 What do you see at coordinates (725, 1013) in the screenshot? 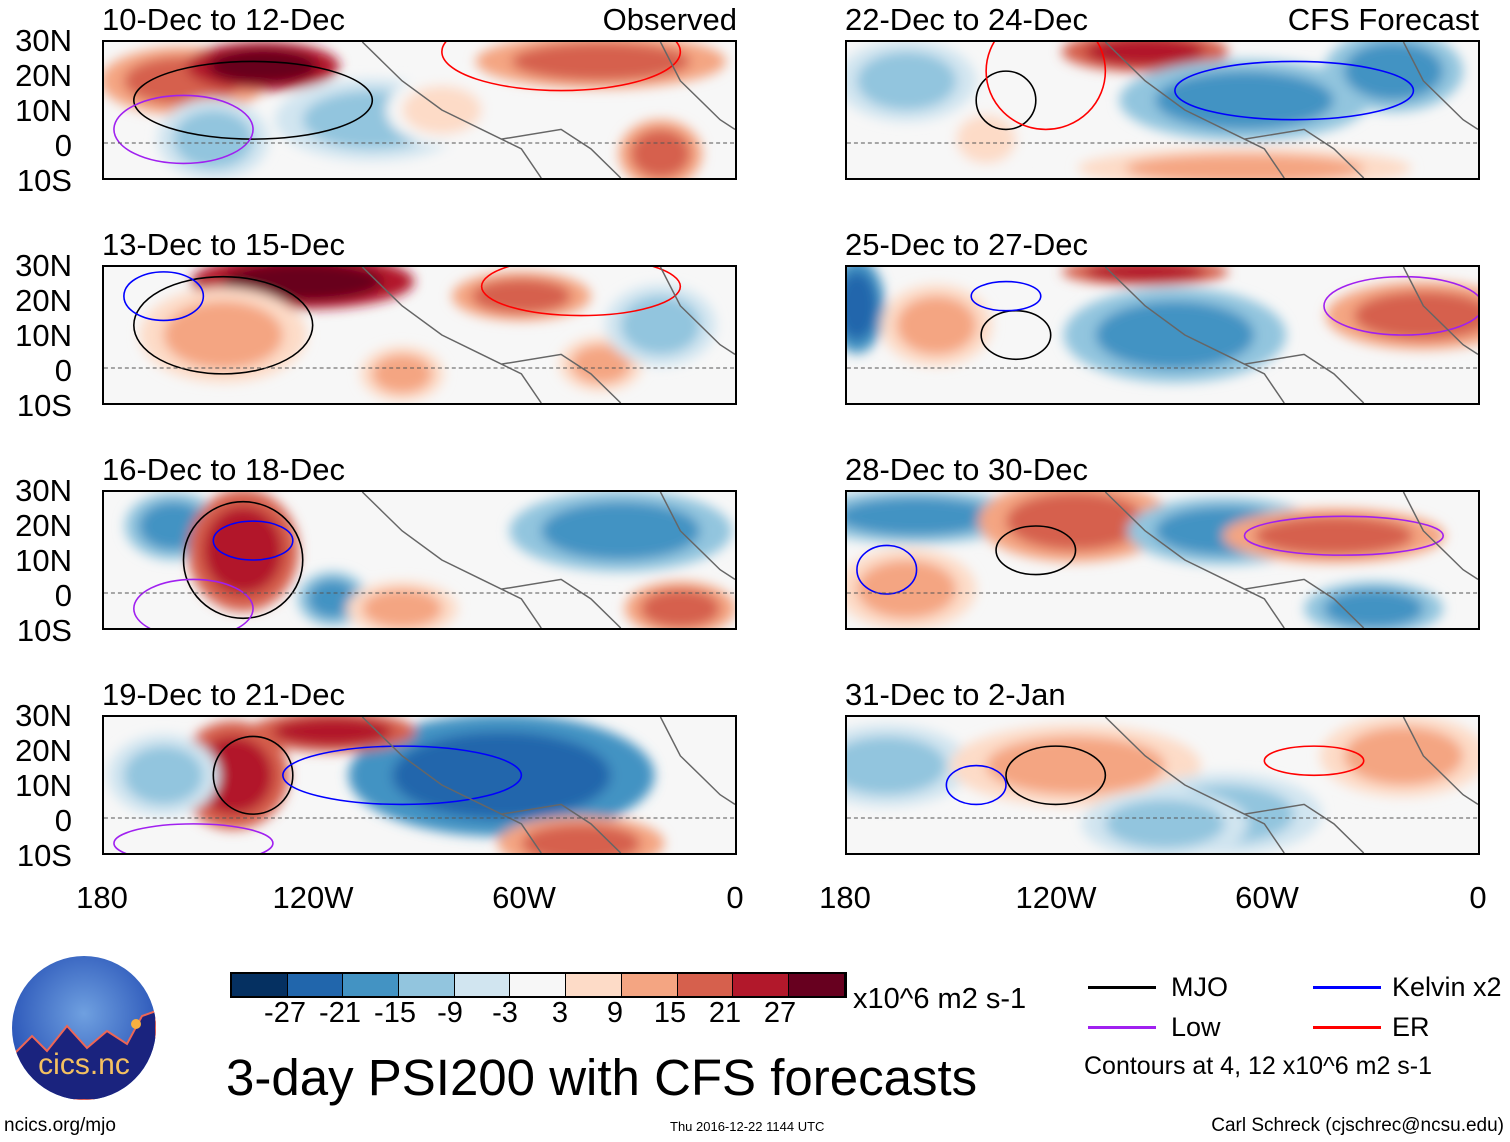
I see `colorbar-tick-label: 21` at bounding box center [725, 1013].